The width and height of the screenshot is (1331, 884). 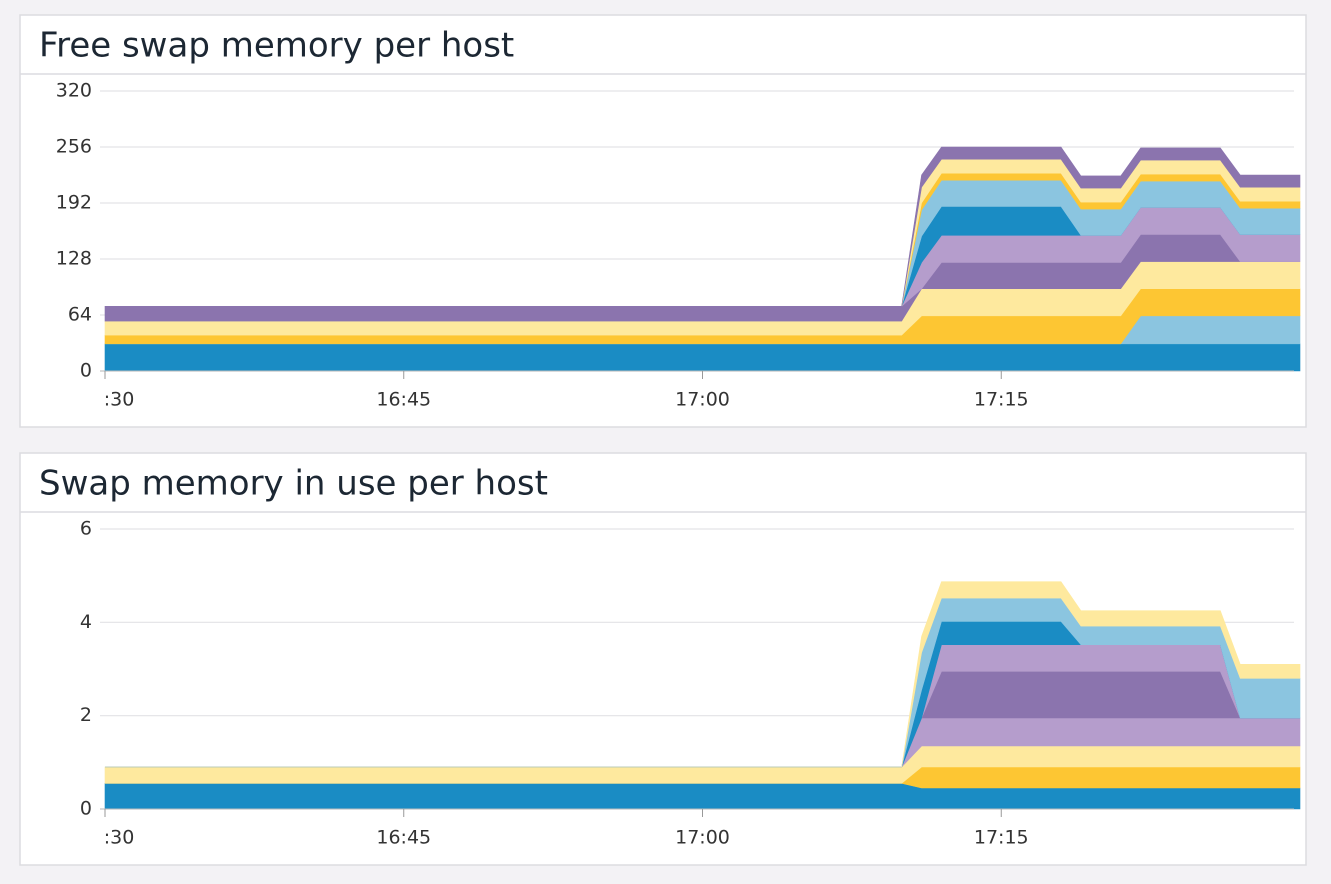 I want to click on panel-title: Swap memory in use per host, so click(x=293, y=484).